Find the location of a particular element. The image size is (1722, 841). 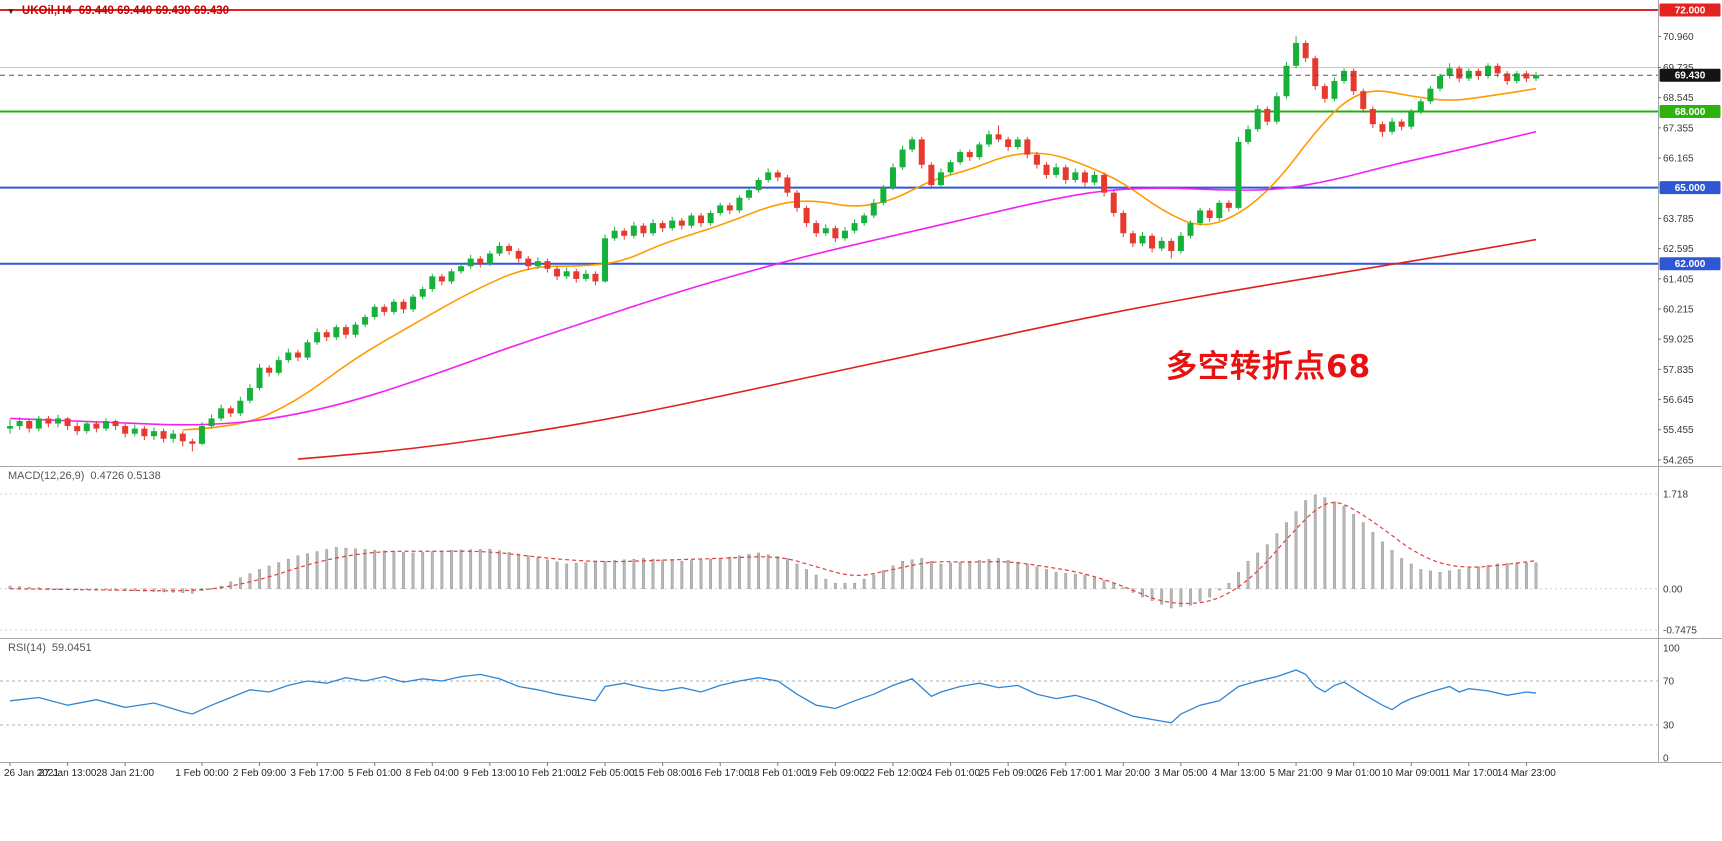

time-axis-label: 9 Feb 13:00 is located at coordinates (490, 773).